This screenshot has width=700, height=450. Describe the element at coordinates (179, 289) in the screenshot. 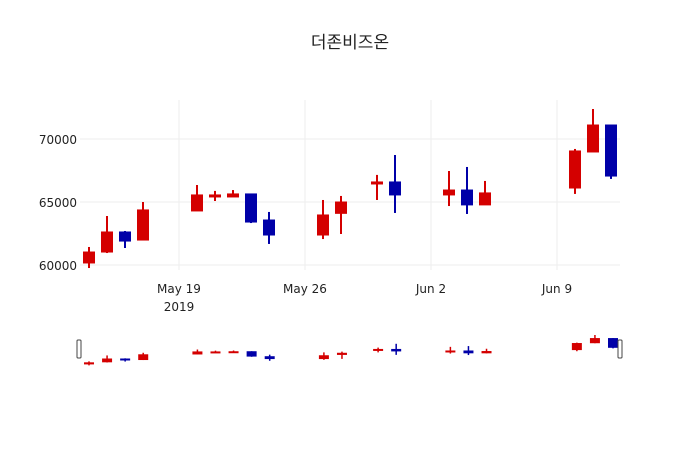

I see `x-tick-label: May 19` at that location.